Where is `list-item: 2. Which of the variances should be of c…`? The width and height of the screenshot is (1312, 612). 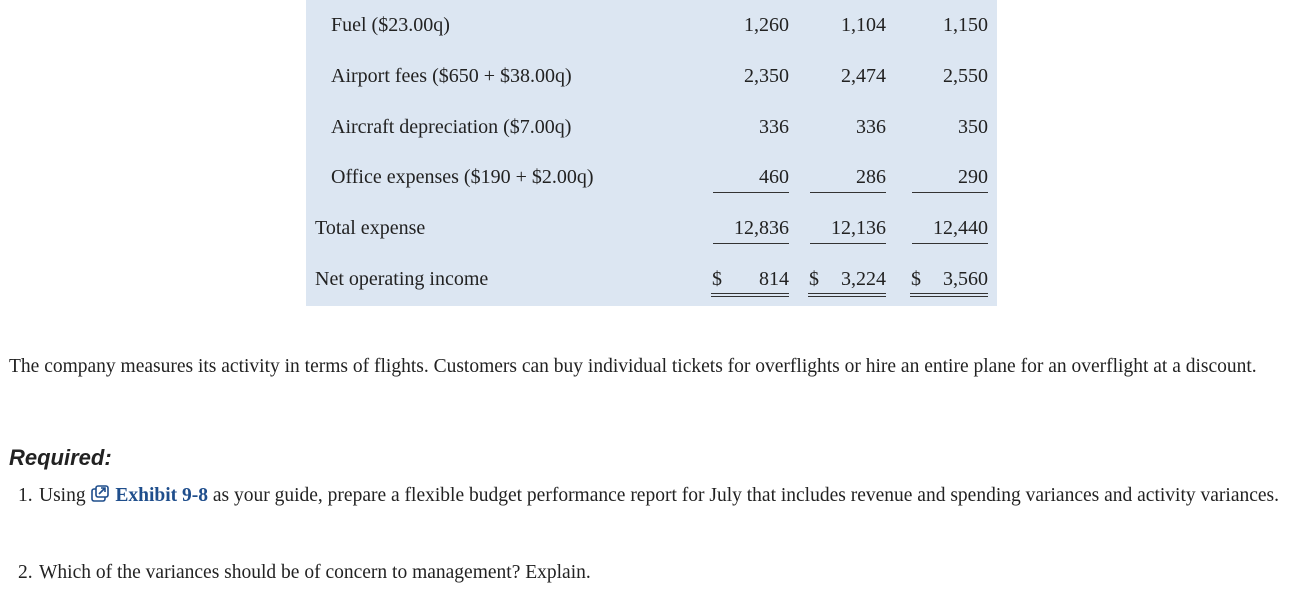 list-item: 2. Which of the variances should be of c… is located at coordinates (653, 572).